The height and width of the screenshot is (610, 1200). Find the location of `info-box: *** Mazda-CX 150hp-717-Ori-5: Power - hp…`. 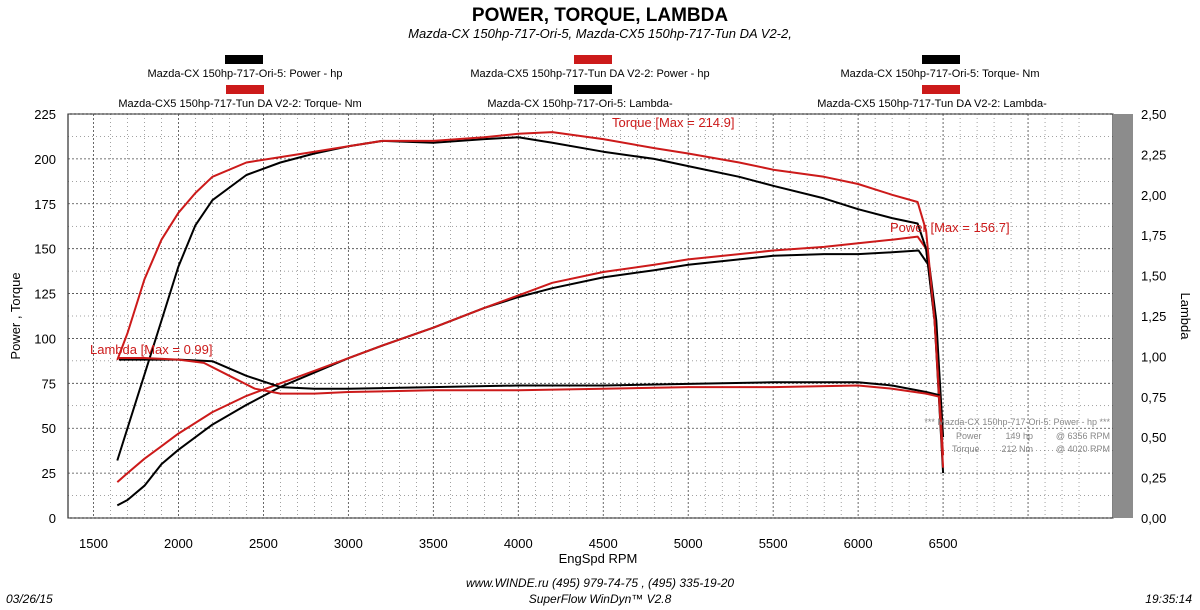

info-box: *** Mazda-CX 150hp-717-Ori-5: Power - hp… is located at coordinates (1017, 435).